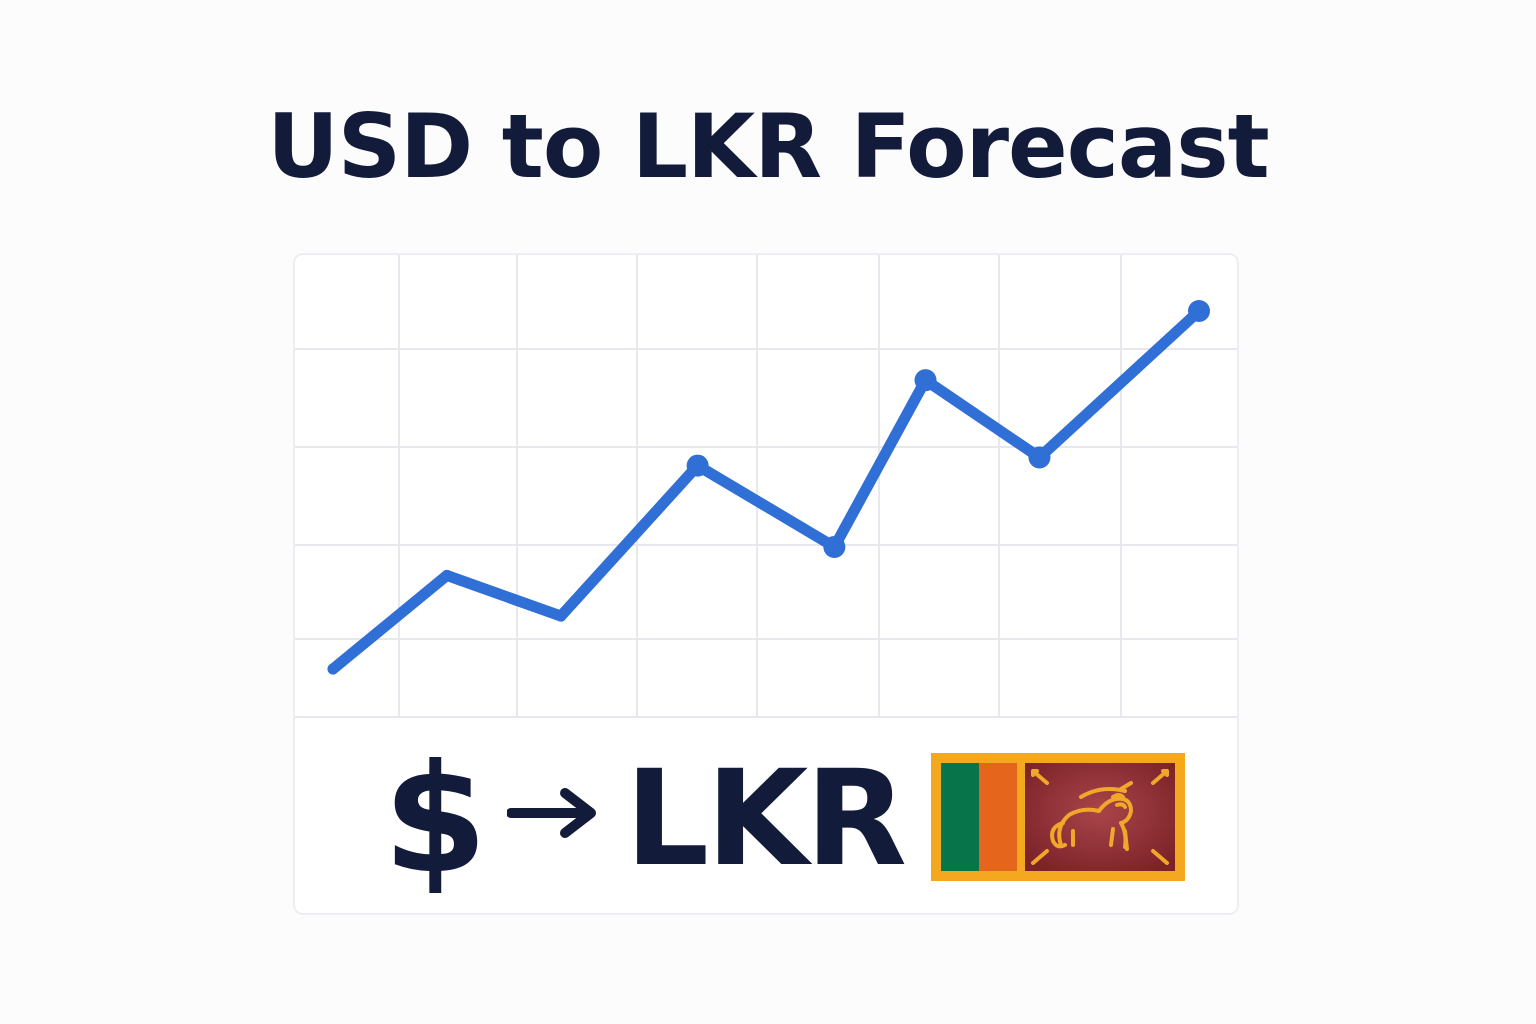 The height and width of the screenshot is (1024, 1536). Describe the element at coordinates (435, 820) in the screenshot. I see `dollar-sign: $` at that location.